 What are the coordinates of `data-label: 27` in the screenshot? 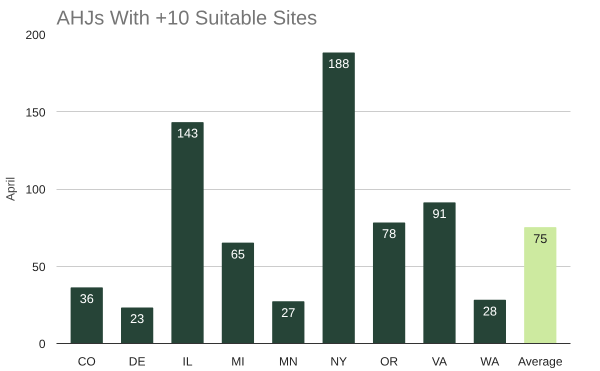 It's located at (288, 313).